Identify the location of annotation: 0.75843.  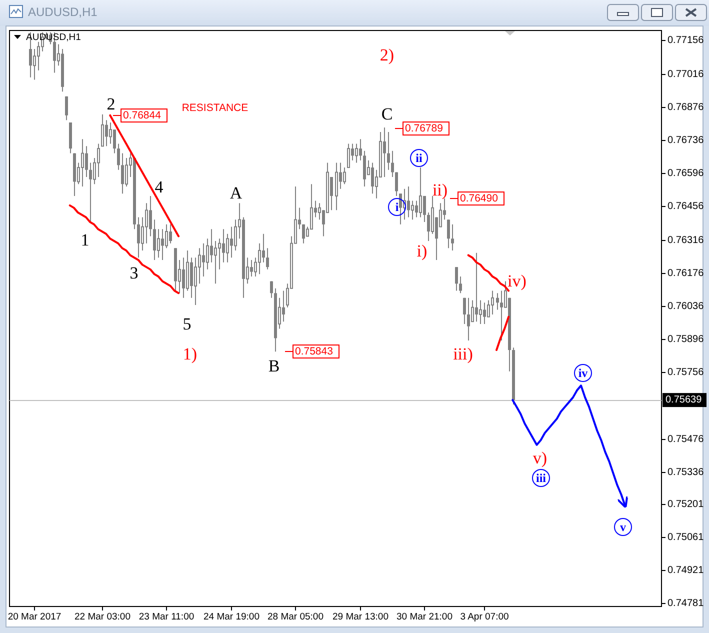
(314, 352).